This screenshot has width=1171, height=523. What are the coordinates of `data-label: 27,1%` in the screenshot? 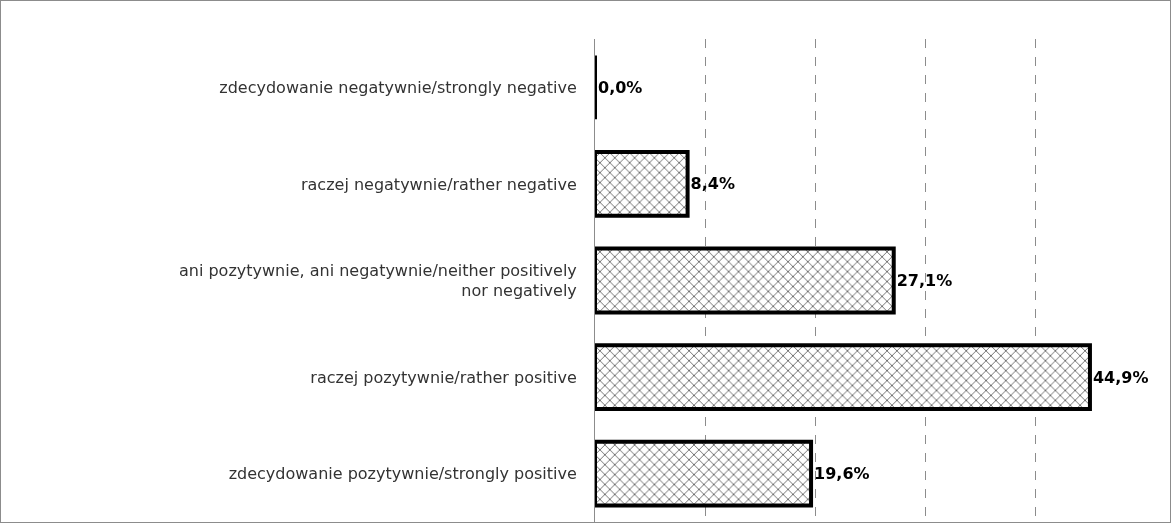 It's located at (924, 280).